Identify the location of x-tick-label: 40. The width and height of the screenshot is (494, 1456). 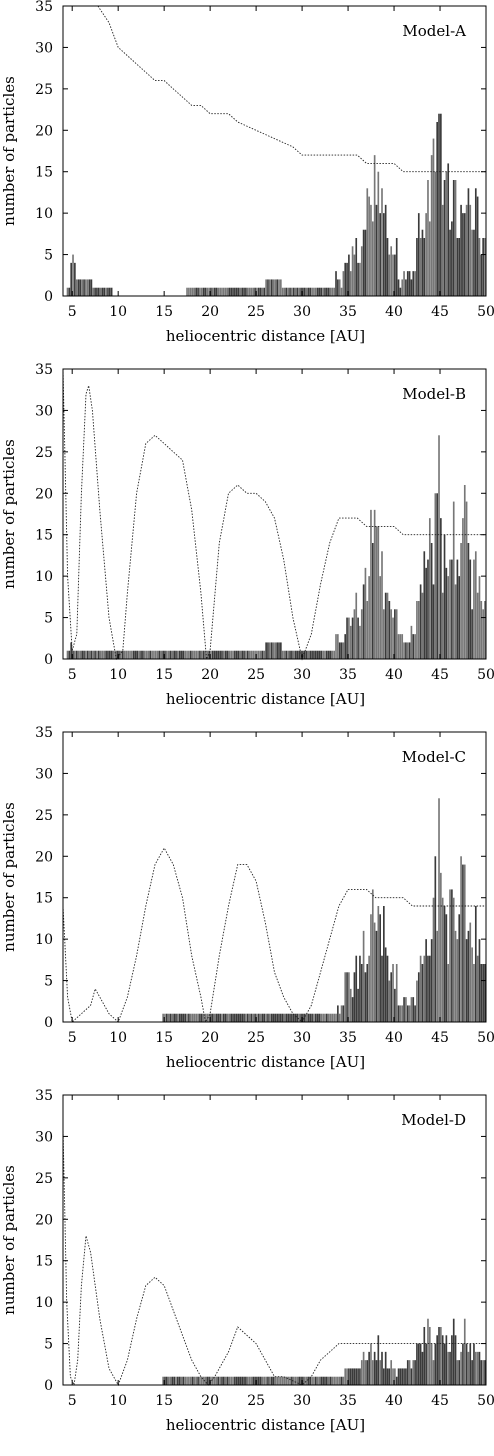
(394, 1401).